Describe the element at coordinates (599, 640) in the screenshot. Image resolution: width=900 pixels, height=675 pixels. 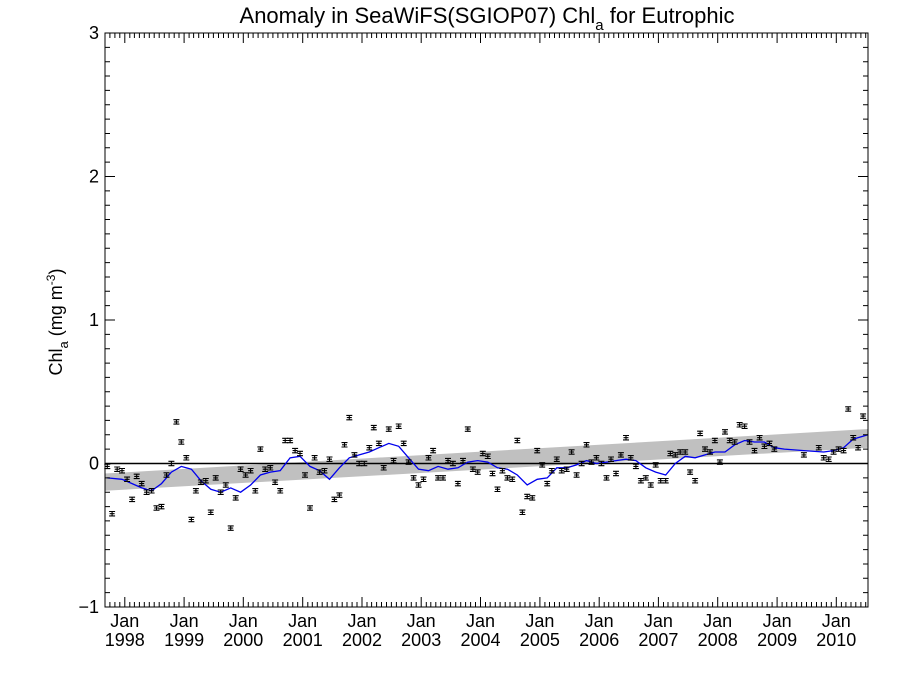
I see `x-tick-label-year: 2006` at that location.